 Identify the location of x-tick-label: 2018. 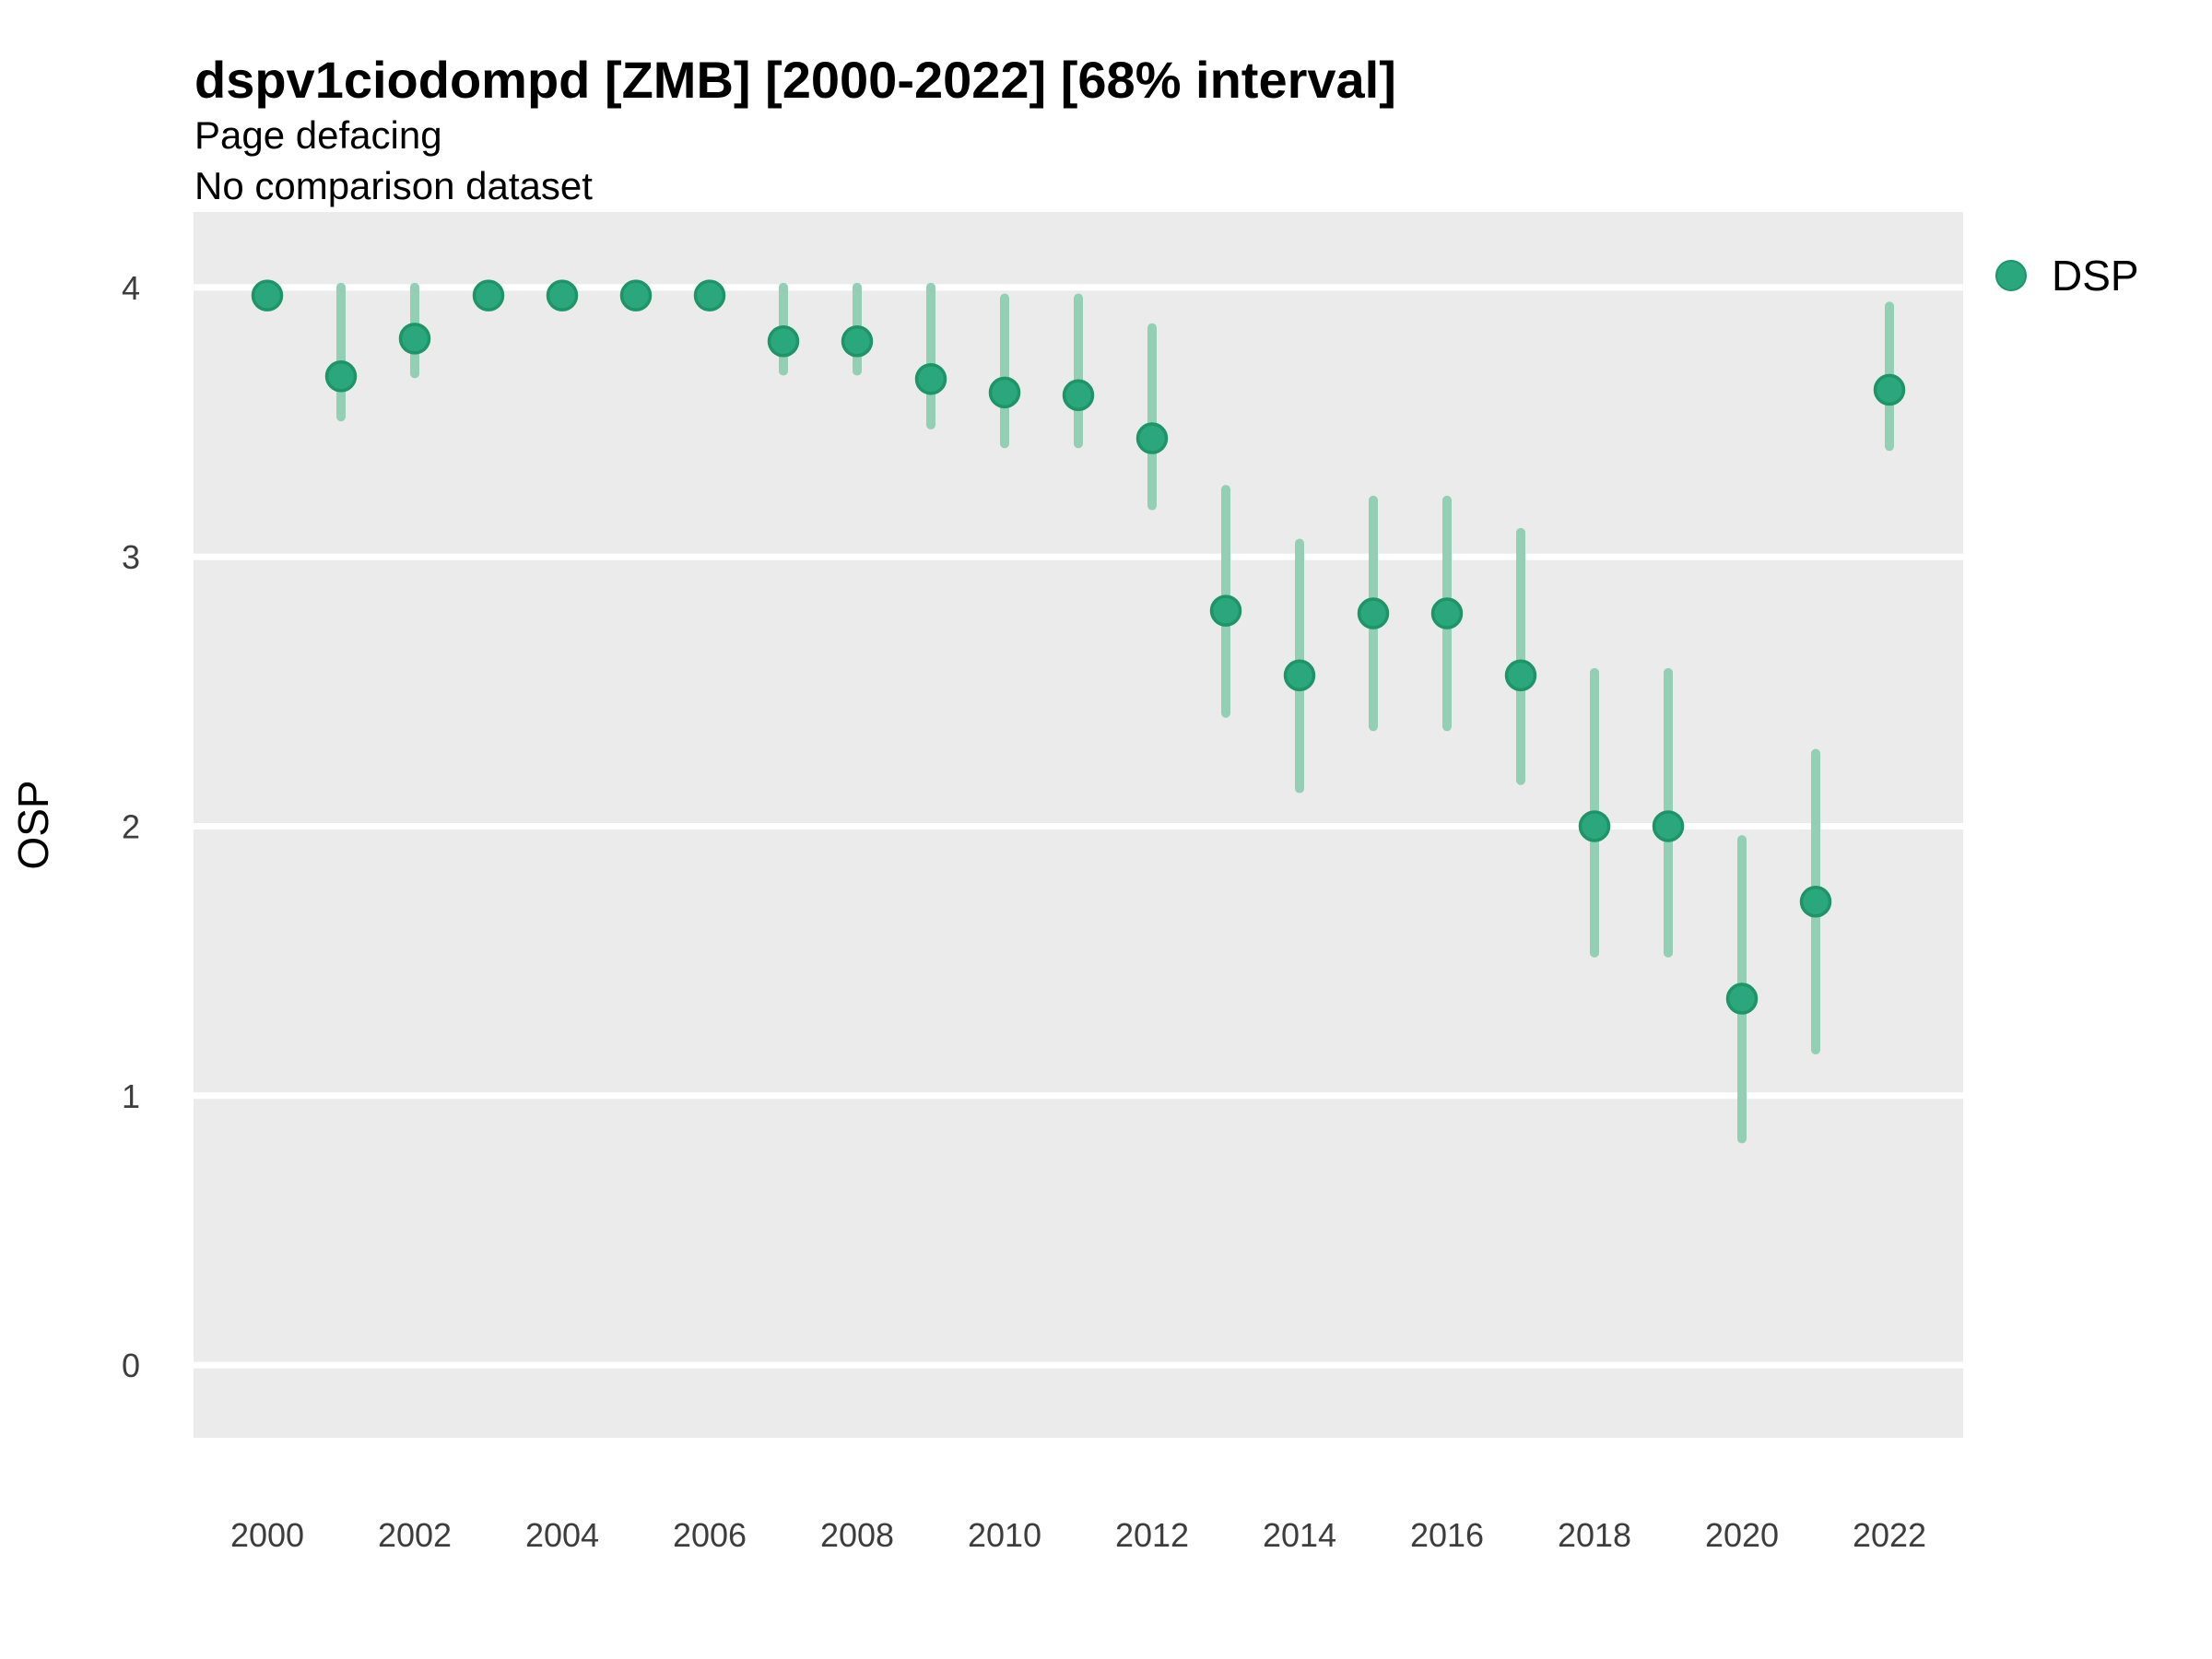
(1594, 1535).